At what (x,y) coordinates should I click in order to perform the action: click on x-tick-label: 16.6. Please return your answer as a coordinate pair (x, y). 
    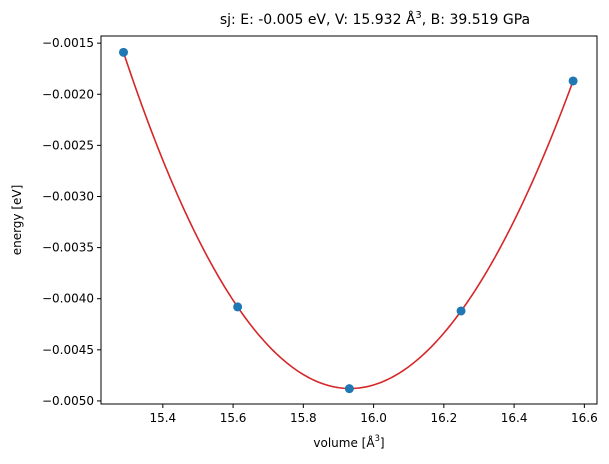
    Looking at the image, I should click on (584, 418).